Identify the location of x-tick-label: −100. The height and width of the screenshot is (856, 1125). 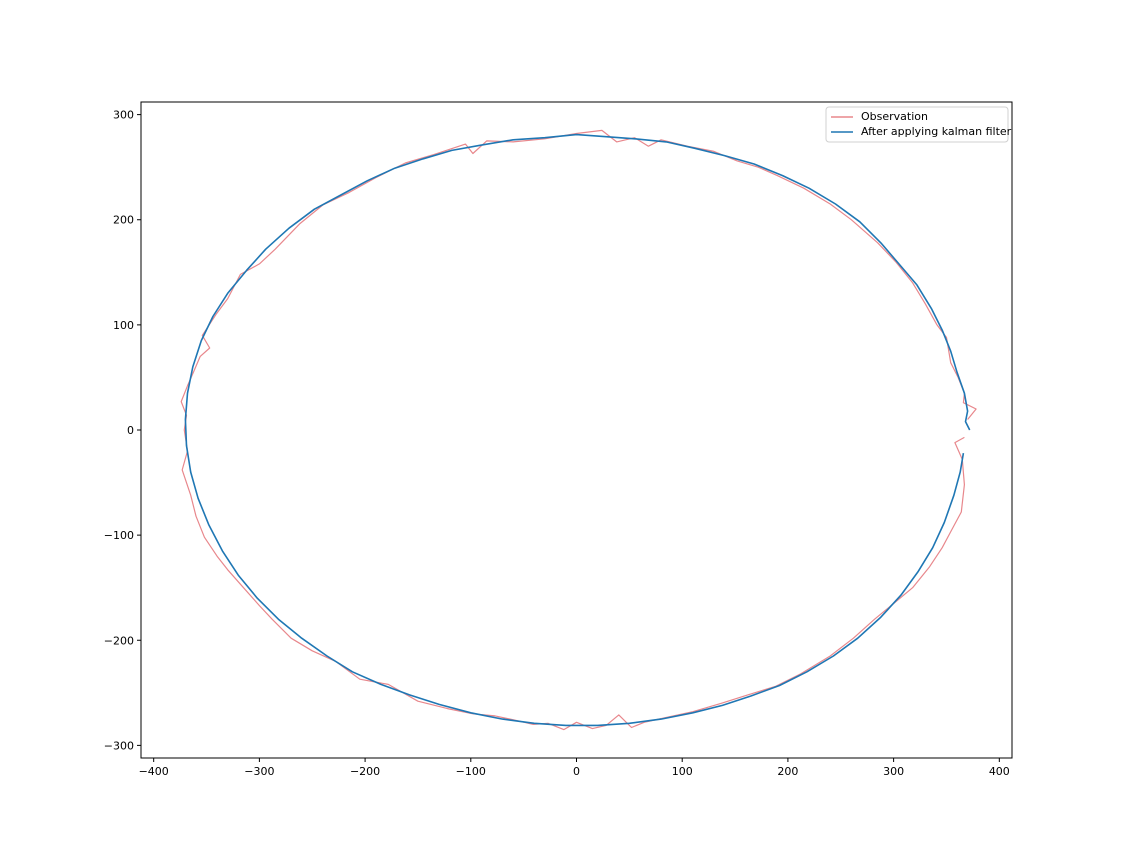
(471, 771).